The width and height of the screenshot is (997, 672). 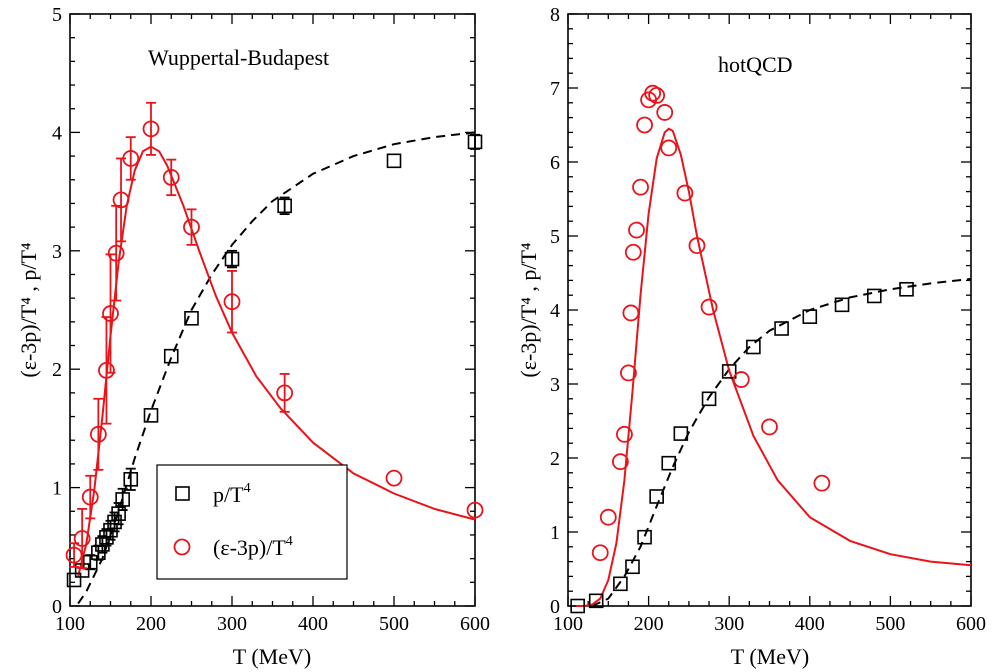 What do you see at coordinates (249, 547) in the screenshot?
I see `legend-label-trace-anomaly-text: (ε-3p)/T` at bounding box center [249, 547].